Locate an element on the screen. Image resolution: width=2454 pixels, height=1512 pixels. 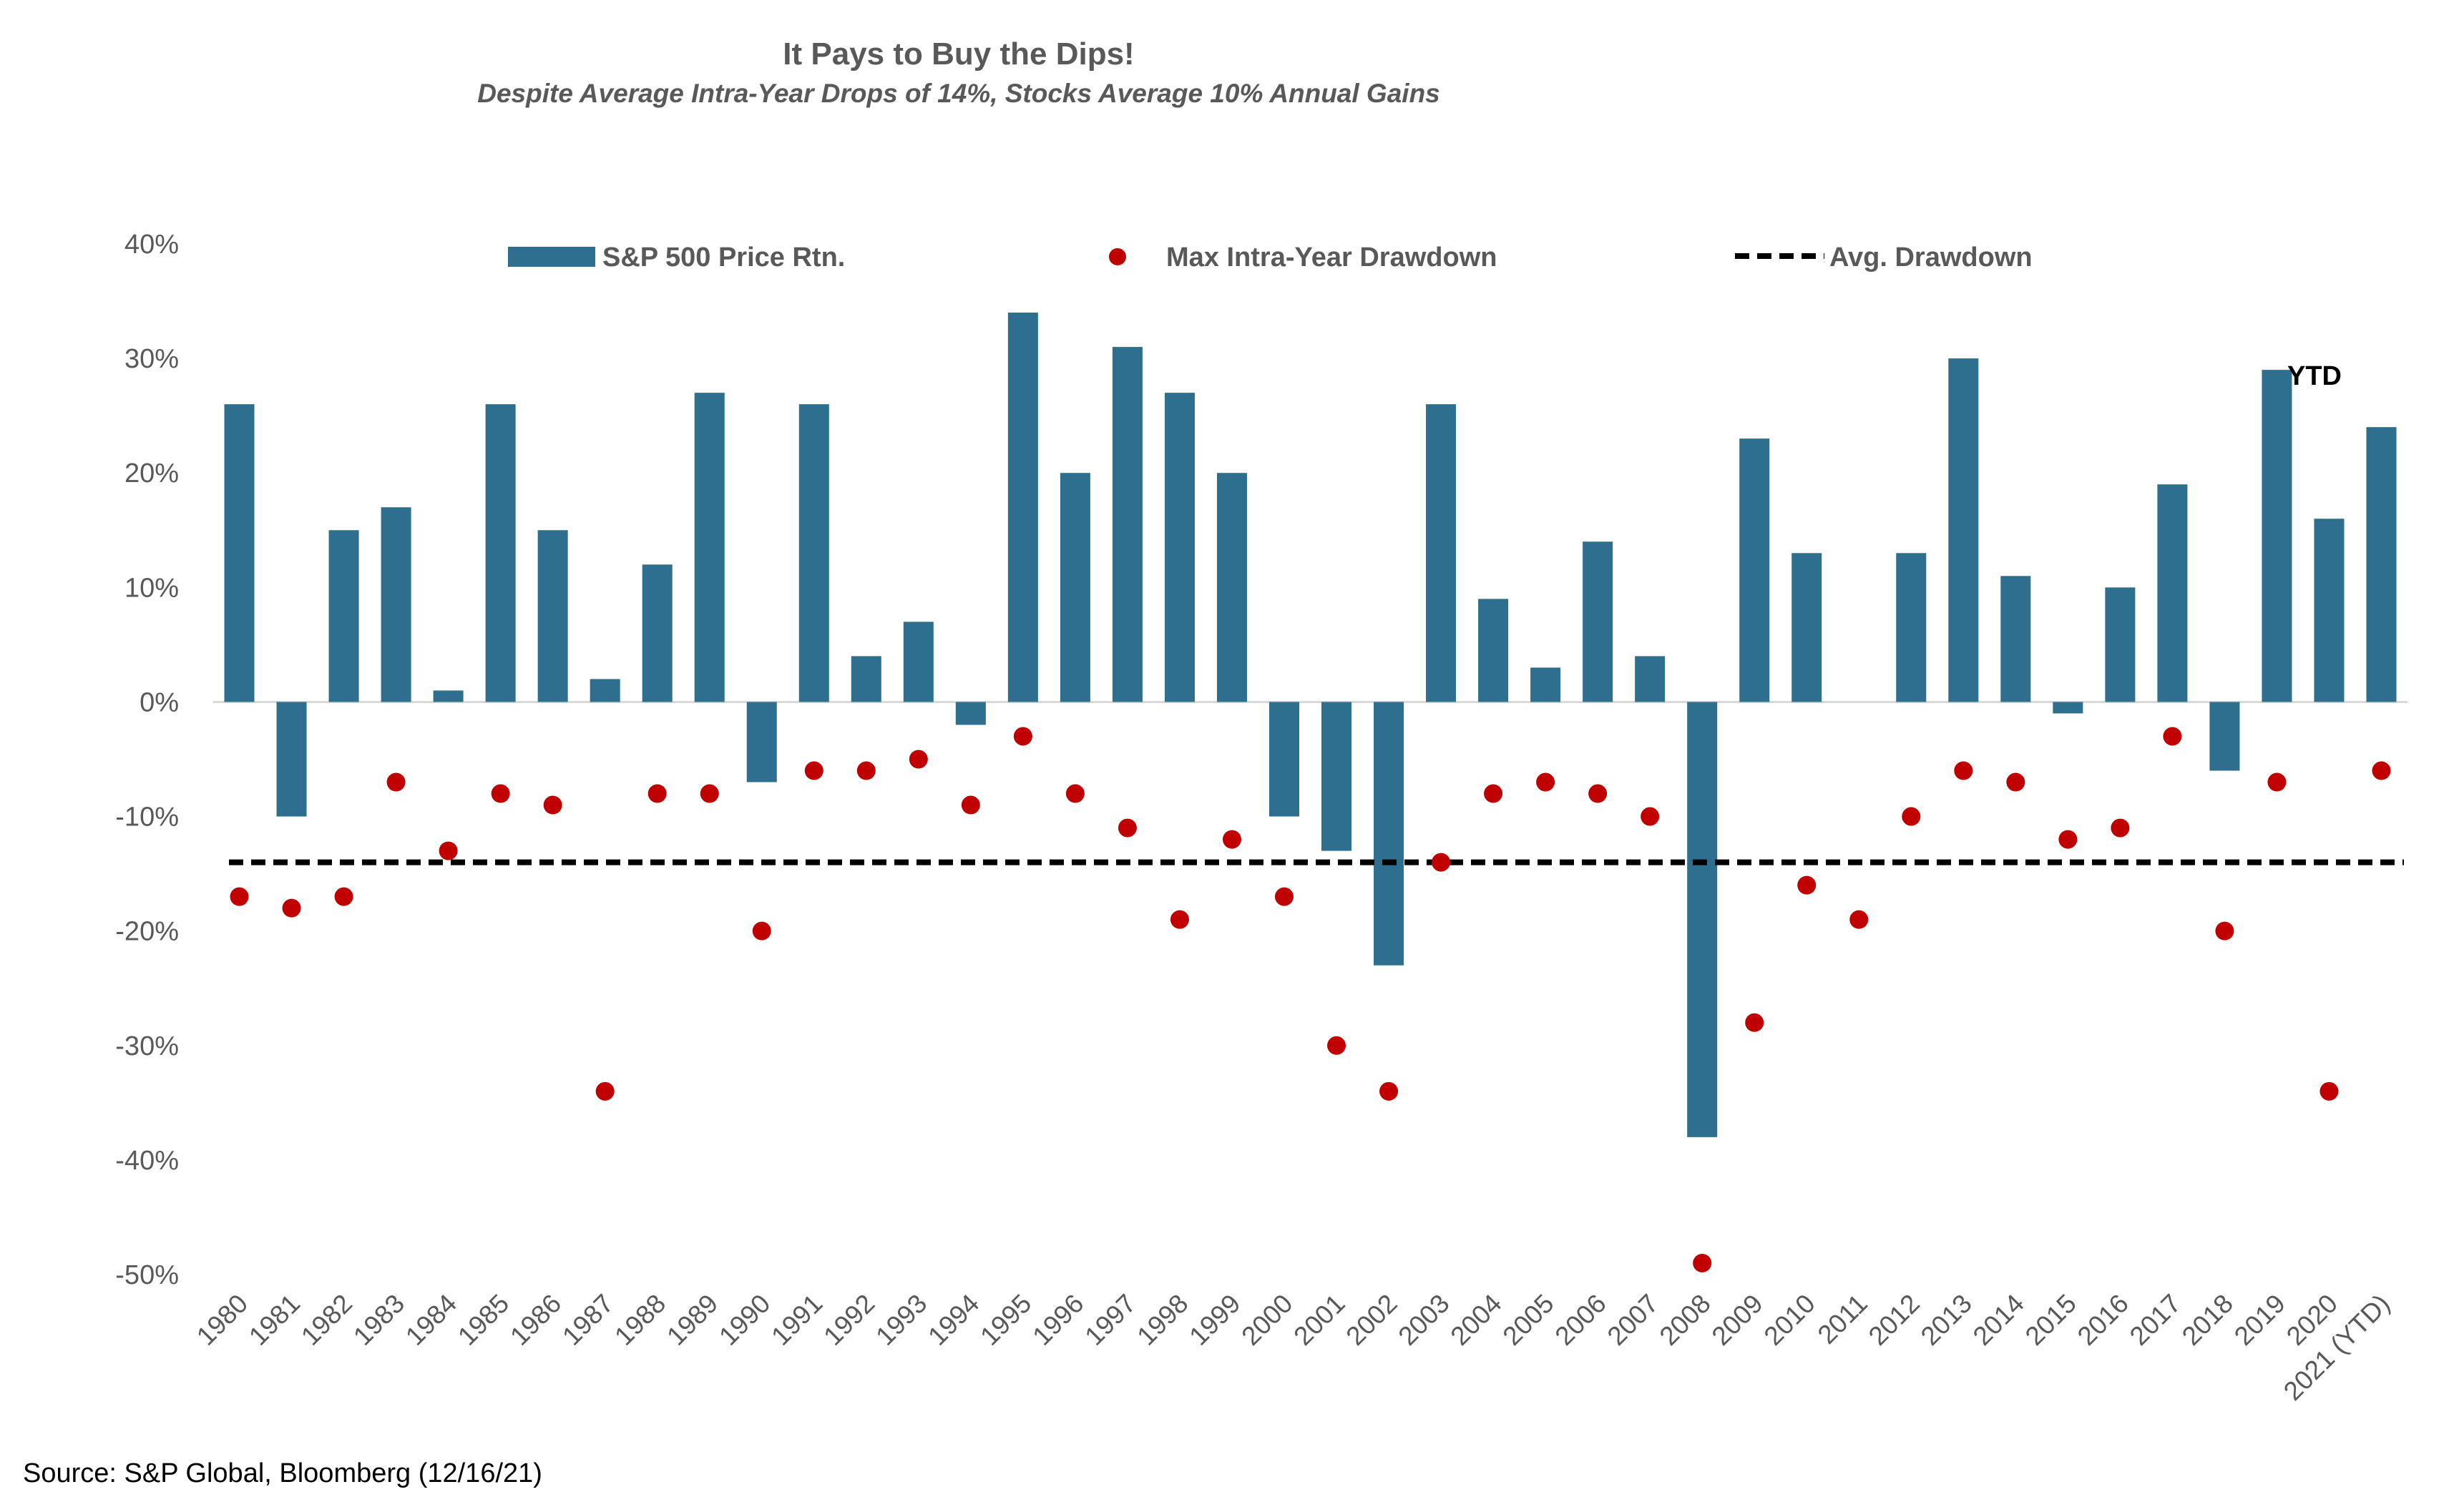
x-tick-label: 1998 is located at coordinates (1162, 1320).